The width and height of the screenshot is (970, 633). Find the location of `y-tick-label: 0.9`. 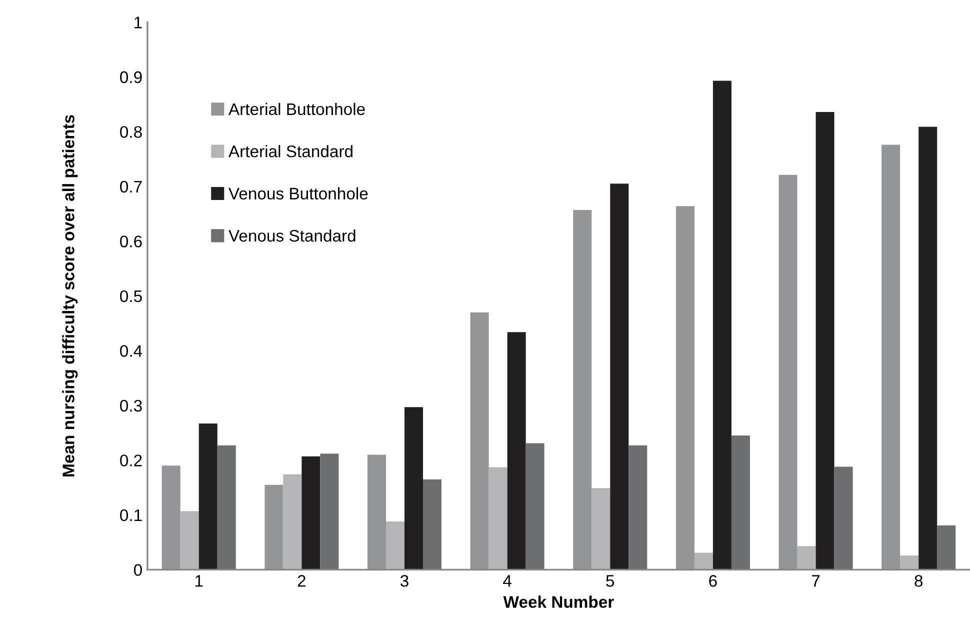

y-tick-label: 0.9 is located at coordinates (131, 77).